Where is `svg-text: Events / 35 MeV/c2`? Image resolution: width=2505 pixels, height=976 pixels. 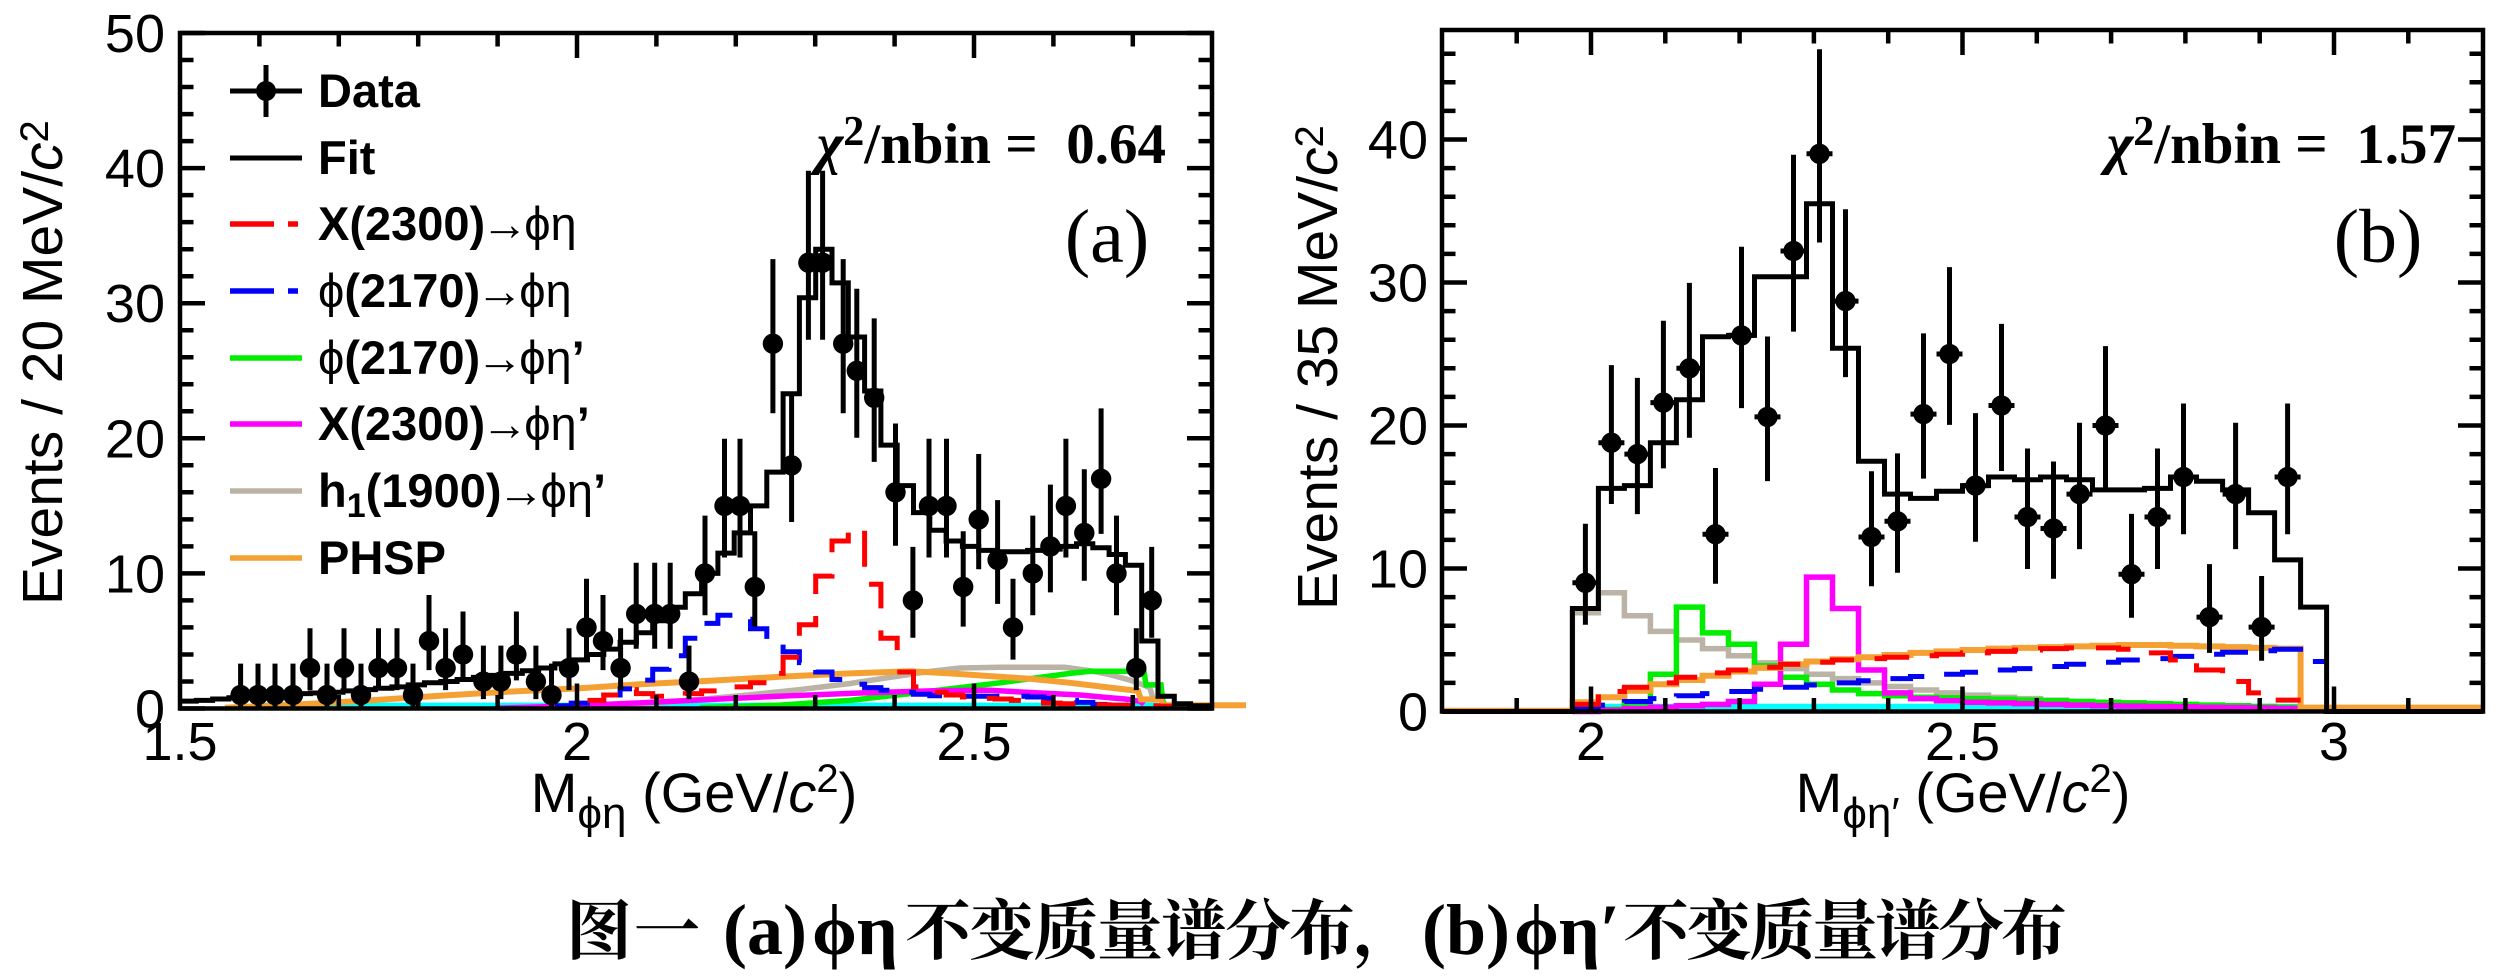
svg-text: Events / 35 MeV/c2 is located at coordinates (1318, 367).